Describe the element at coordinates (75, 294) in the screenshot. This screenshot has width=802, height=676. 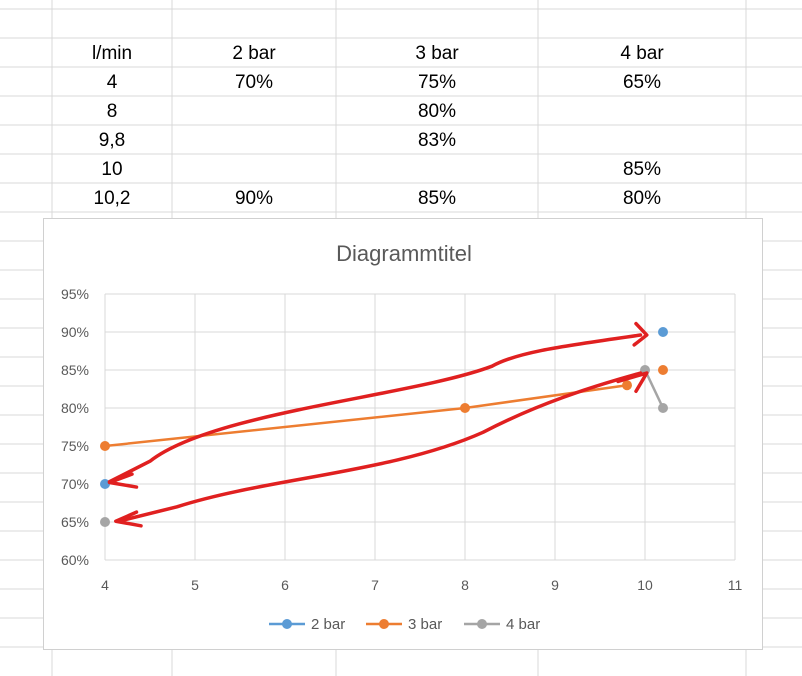
I see `y-tick-label: 95%` at that location.